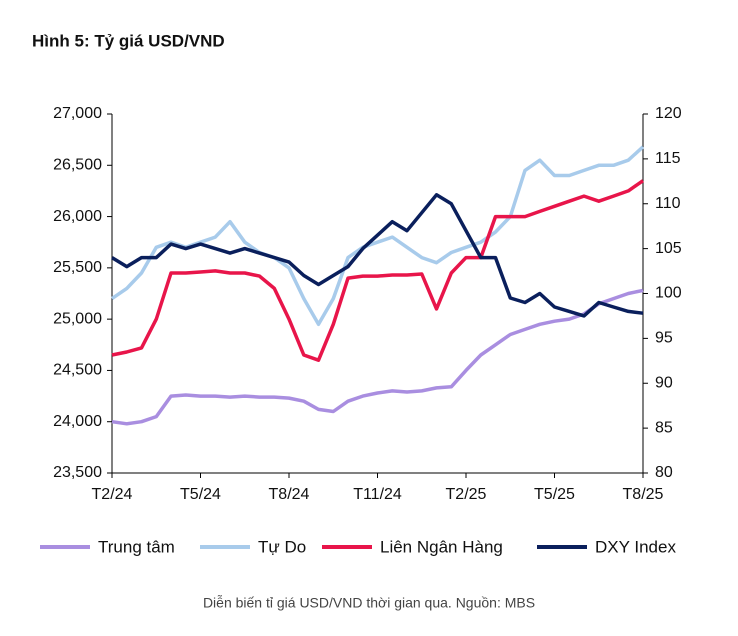 The height and width of the screenshot is (636, 738). What do you see at coordinates (77, 370) in the screenshot?
I see `y-tick-label: 24,500` at bounding box center [77, 370].